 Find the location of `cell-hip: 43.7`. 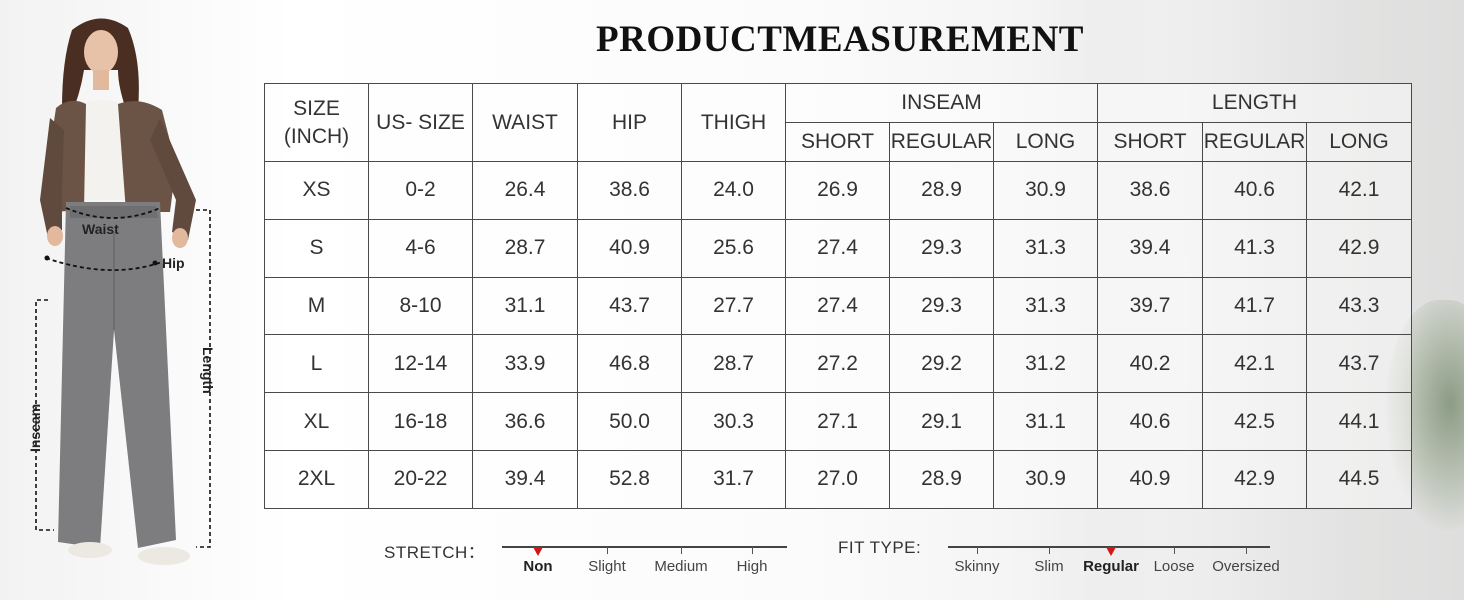

cell-hip: 43.7 is located at coordinates (629, 306).